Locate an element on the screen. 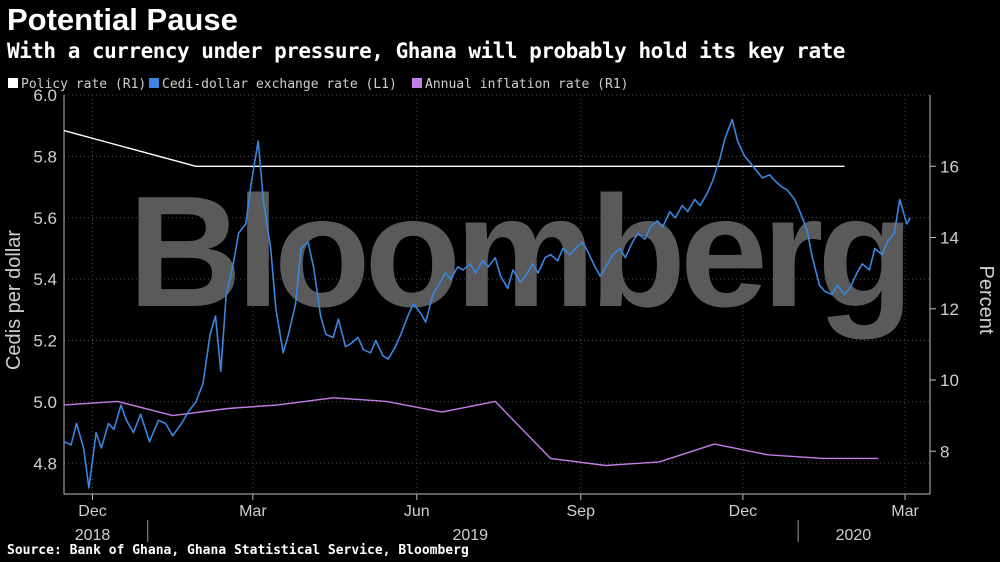 The height and width of the screenshot is (562, 1000). legend-swatch-policy is located at coordinates (13, 83).